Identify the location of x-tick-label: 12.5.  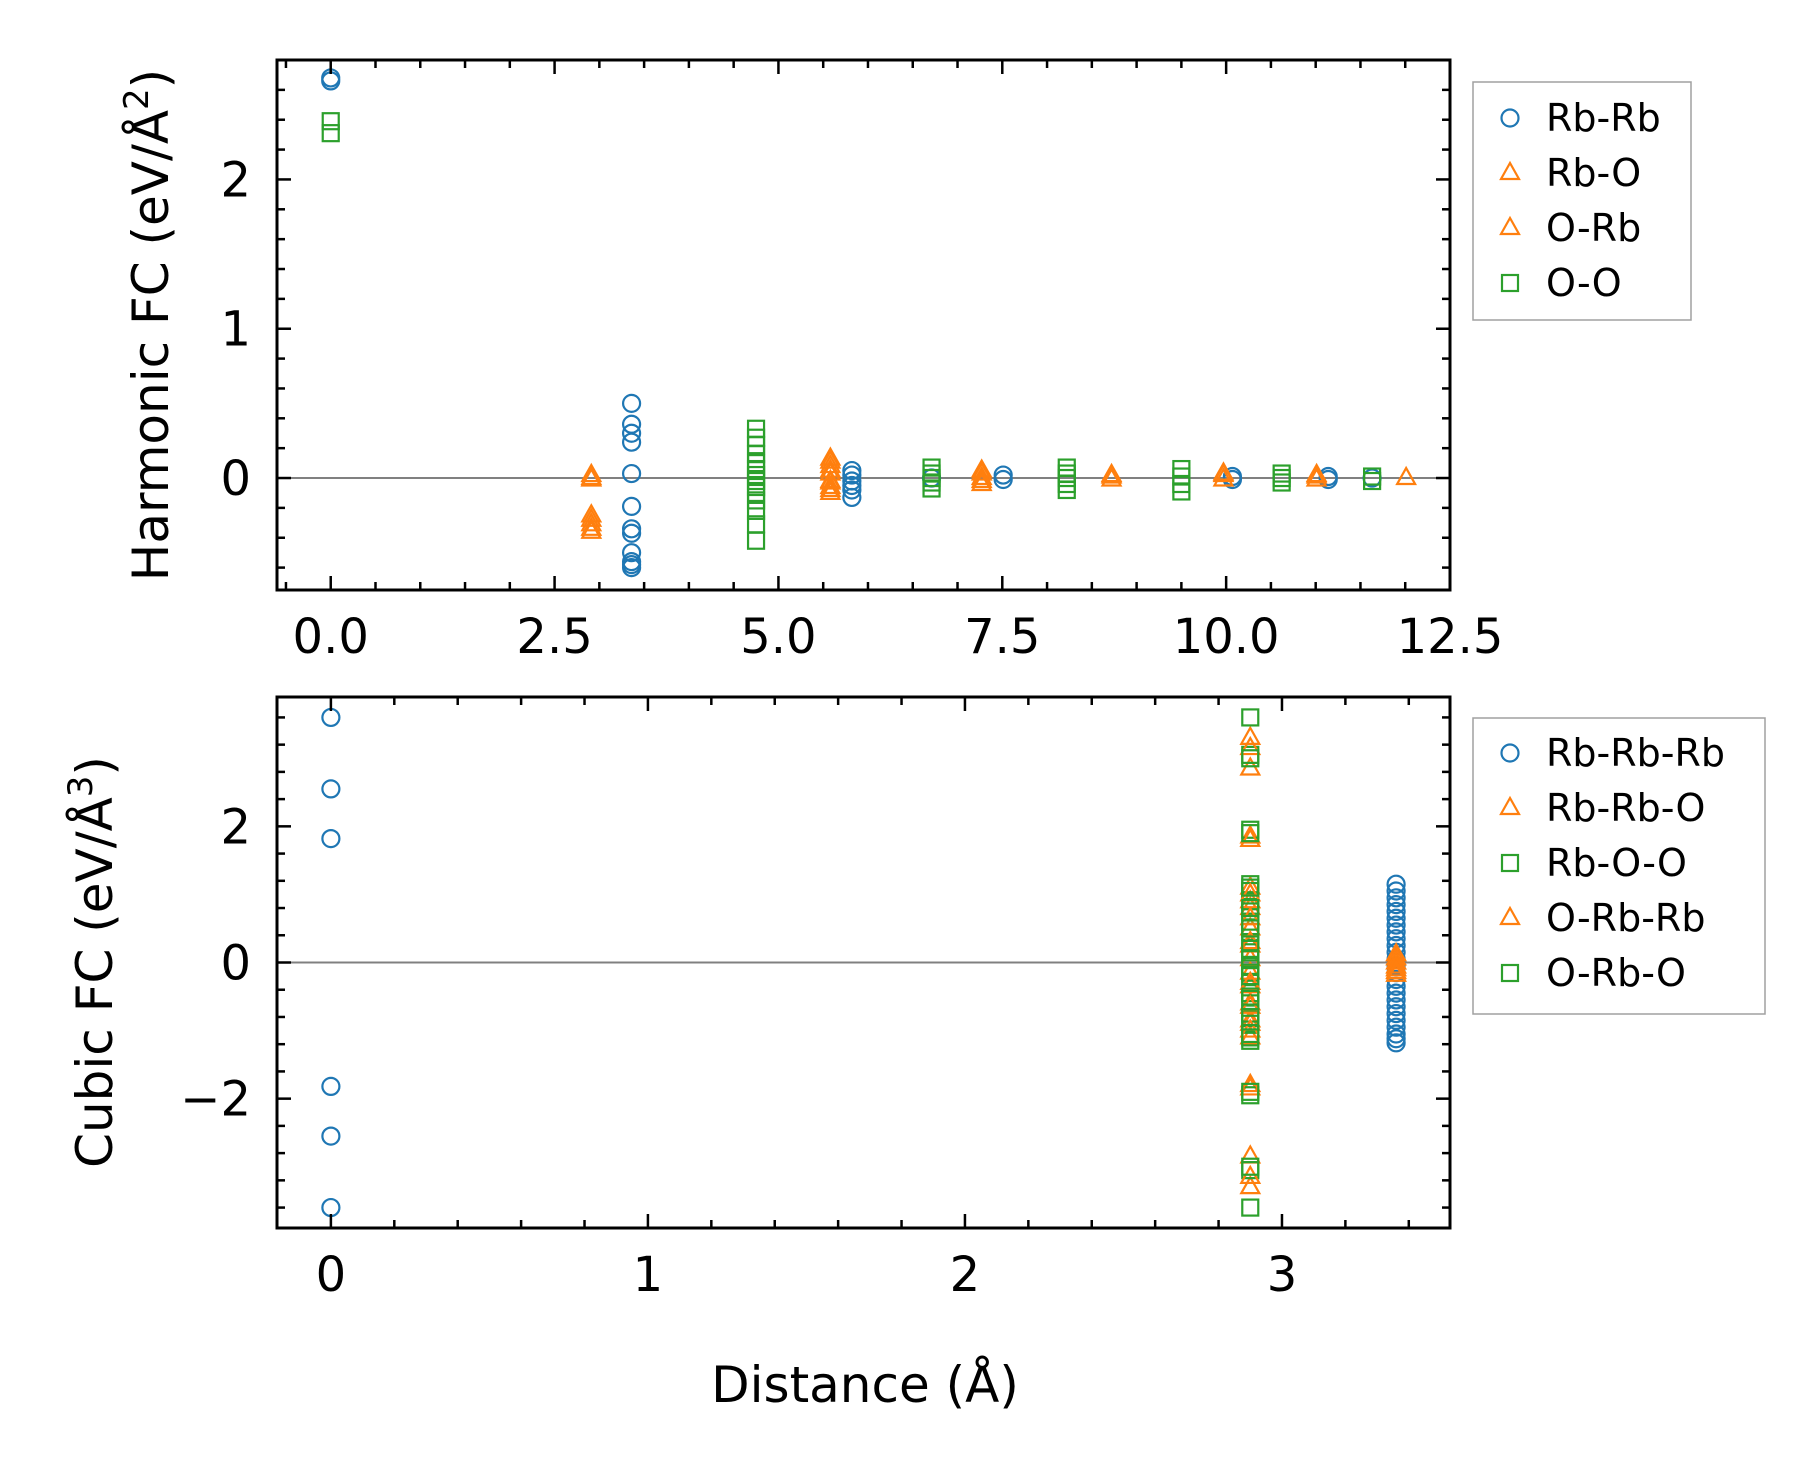
(1450, 637).